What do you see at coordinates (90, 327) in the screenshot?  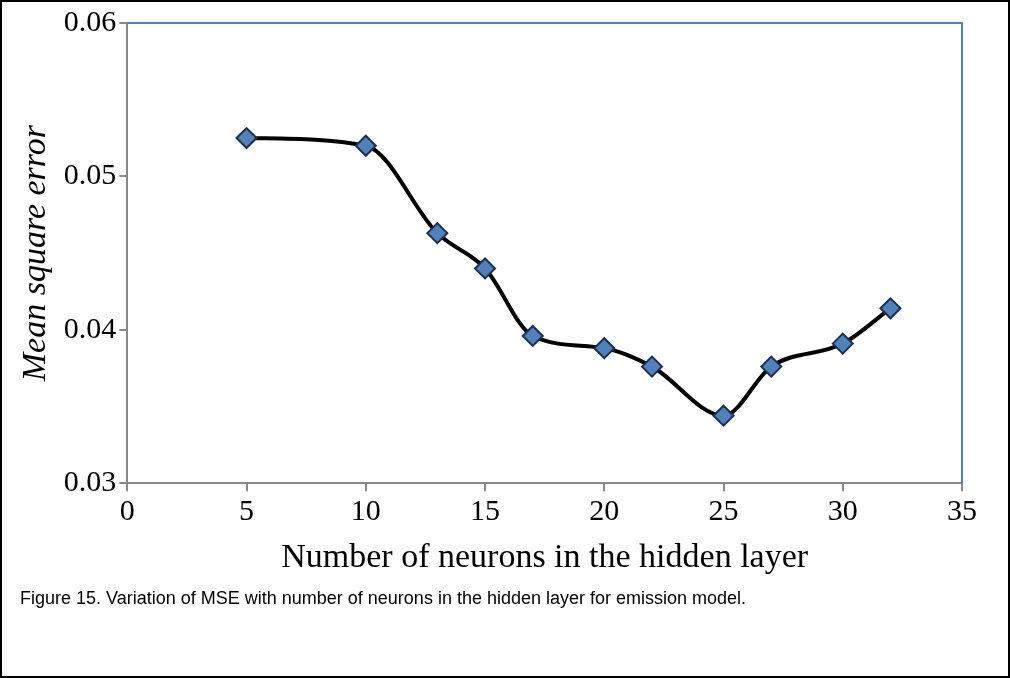 I see `y-tick-label: 0.04` at bounding box center [90, 327].